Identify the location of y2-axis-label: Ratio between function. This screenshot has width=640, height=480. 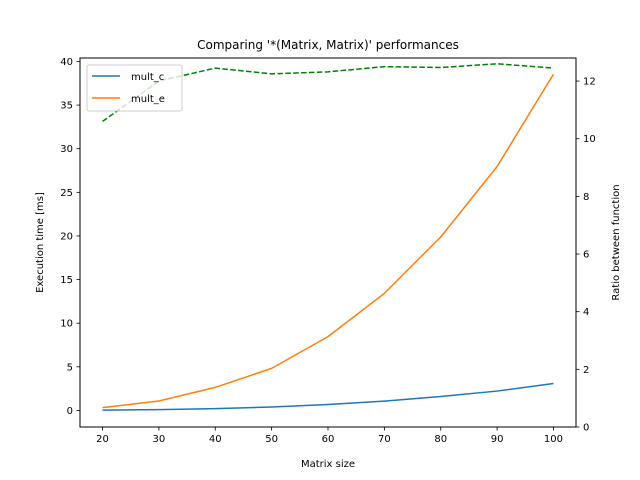
(616, 242).